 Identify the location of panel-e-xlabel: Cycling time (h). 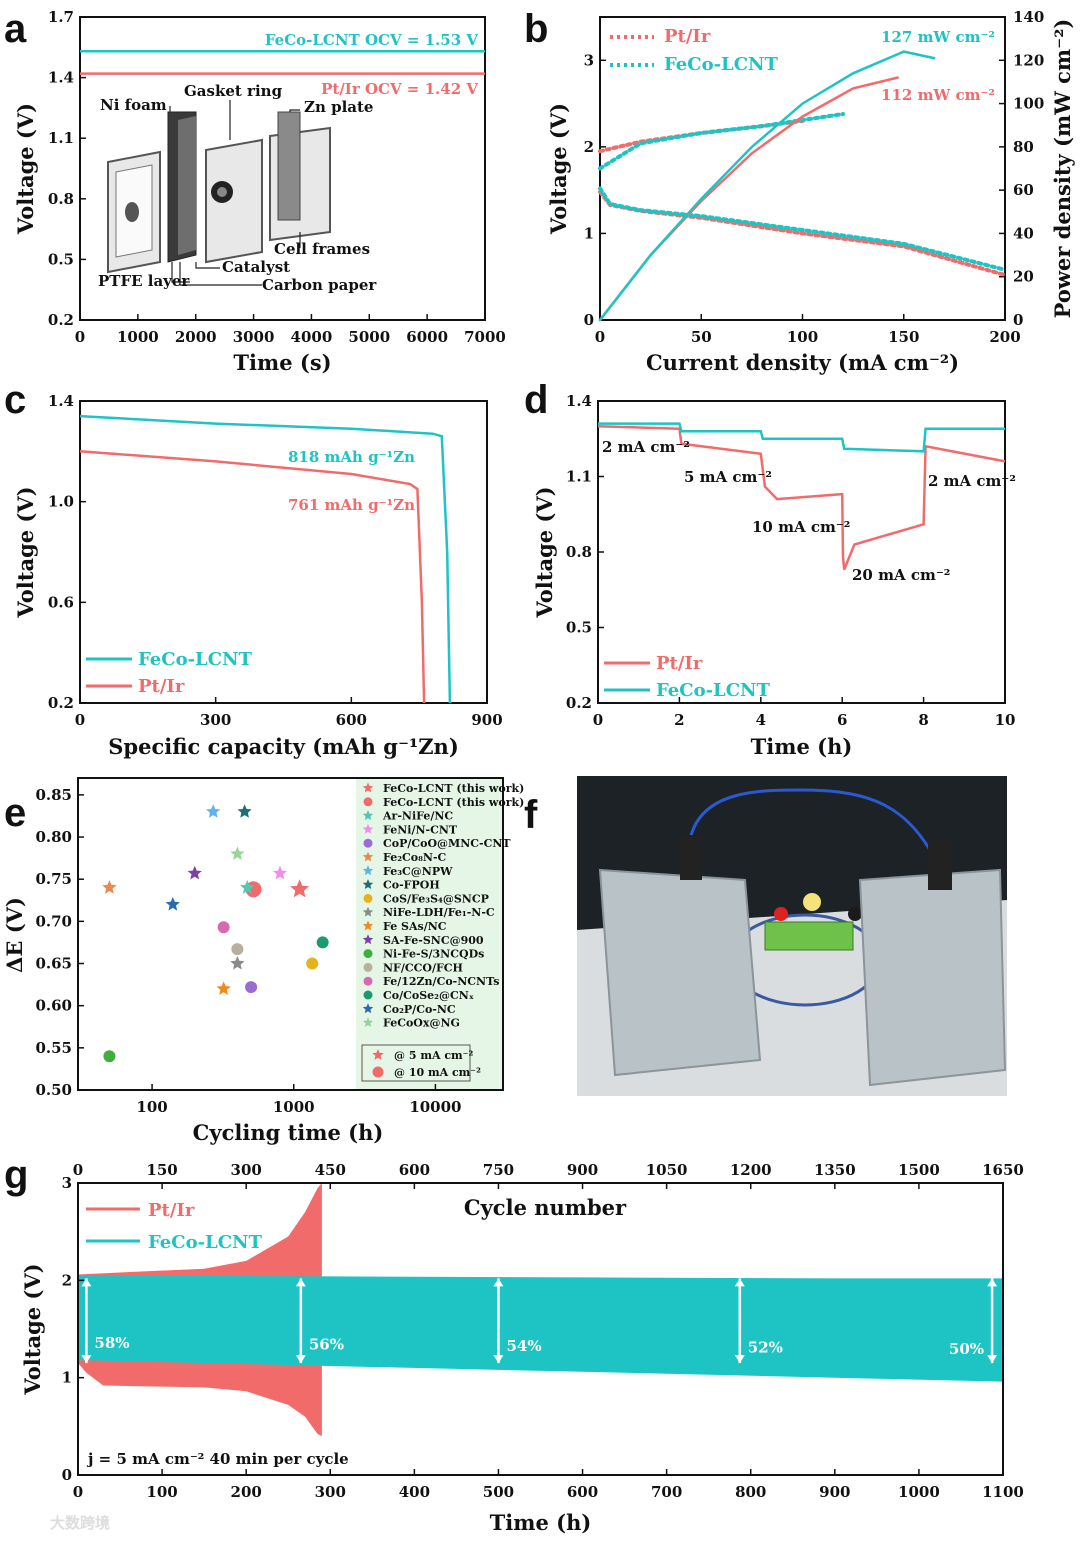
(288, 1132).